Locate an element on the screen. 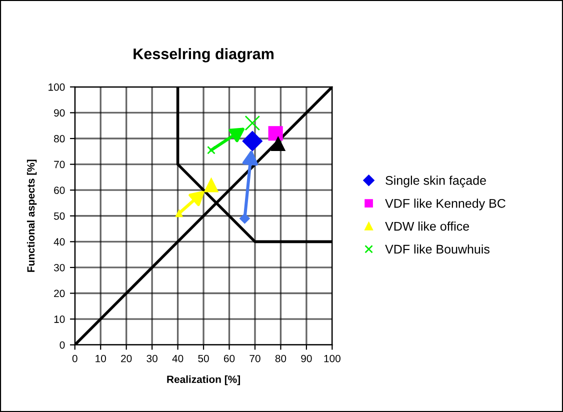 Image resolution: width=563 pixels, height=412 pixels. chart-title: Kesselring diagram is located at coordinates (204, 55).